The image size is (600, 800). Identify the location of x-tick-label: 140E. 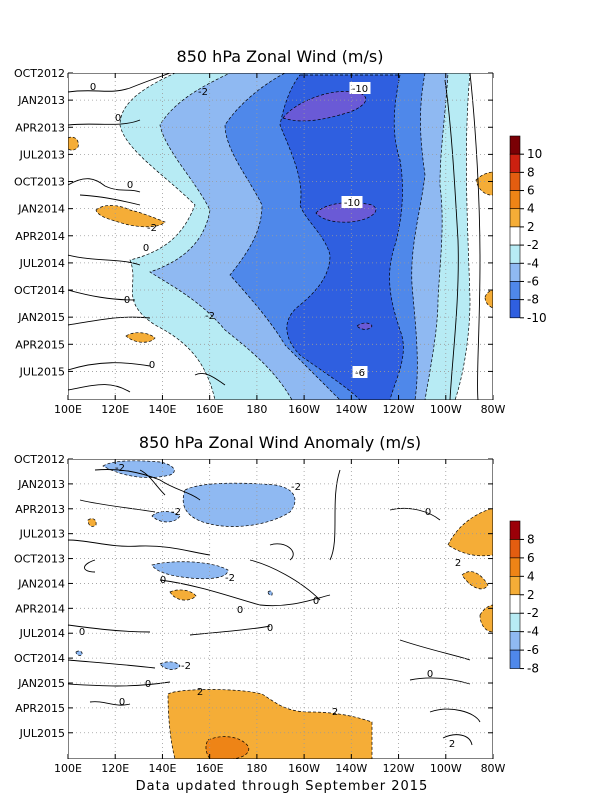
(162, 768).